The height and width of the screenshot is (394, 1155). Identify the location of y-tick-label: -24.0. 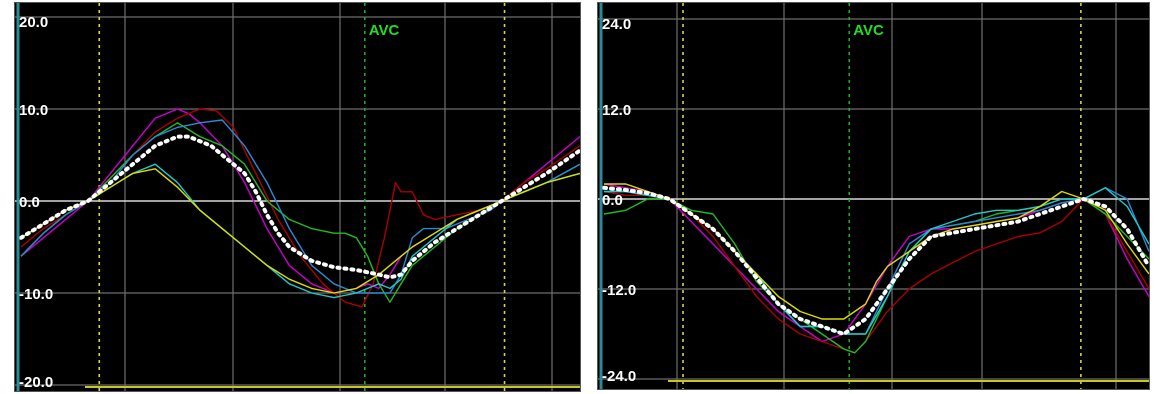
(619, 376).